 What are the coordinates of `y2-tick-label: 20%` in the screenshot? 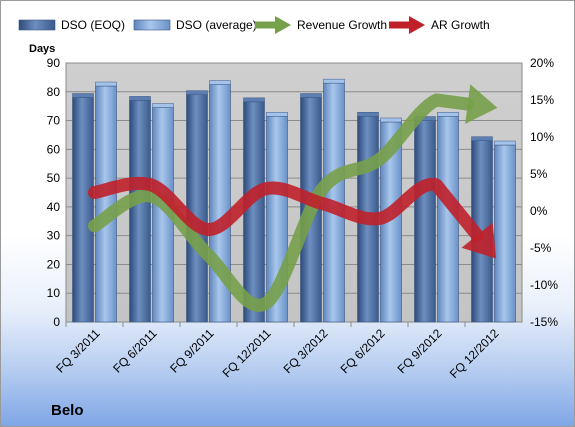 It's located at (542, 63).